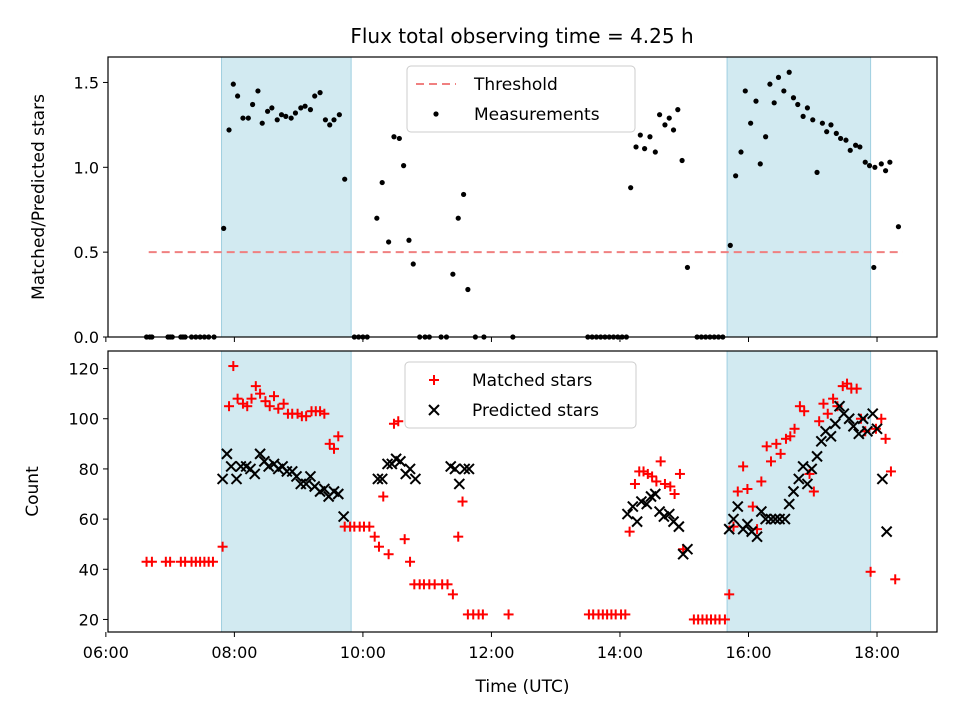 This screenshot has height=720, width=960. What do you see at coordinates (515, 85) in the screenshot?
I see `legend-label: Threshold` at bounding box center [515, 85].